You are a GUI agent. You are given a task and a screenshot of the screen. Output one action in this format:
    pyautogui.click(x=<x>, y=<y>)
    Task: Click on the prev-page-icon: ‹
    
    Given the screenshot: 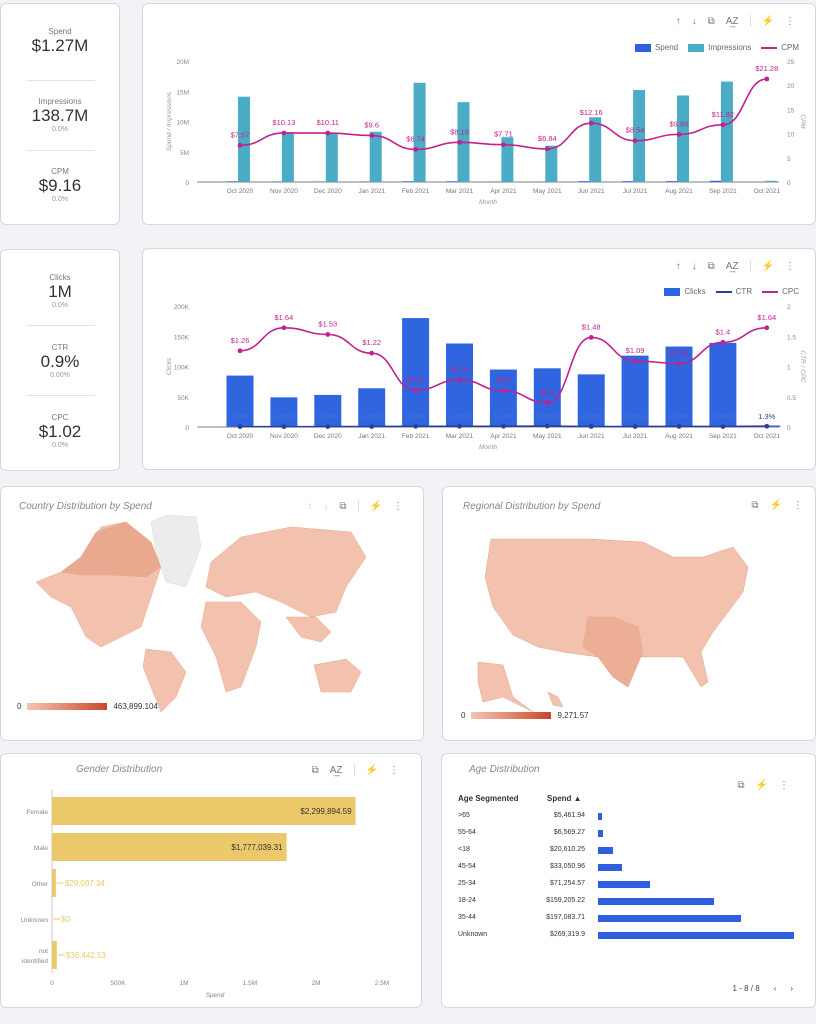 What is the action you would take?
    pyautogui.click(x=775, y=988)
    